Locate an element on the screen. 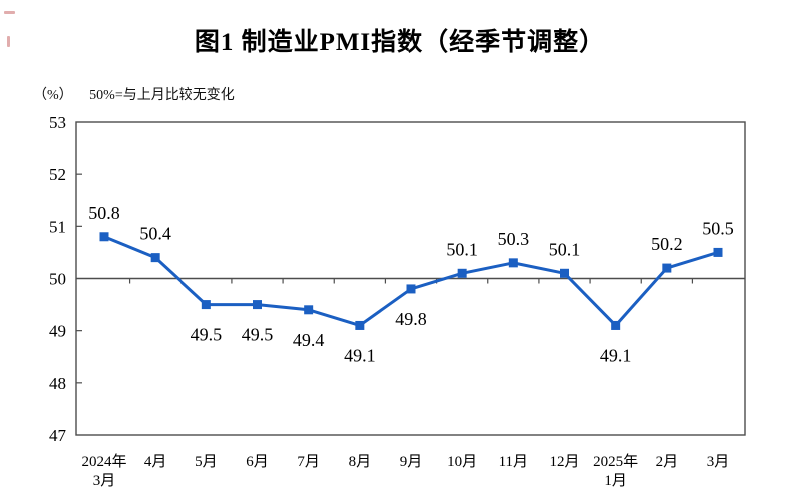  data-point-label: 49.4 is located at coordinates (309, 340).